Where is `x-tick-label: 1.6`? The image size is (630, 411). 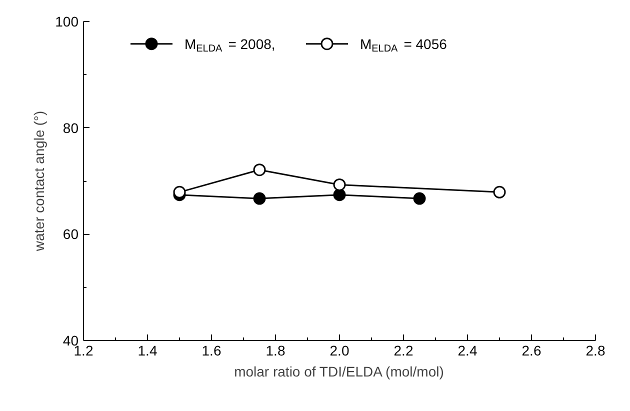 x-tick-label: 1.6 is located at coordinates (212, 350).